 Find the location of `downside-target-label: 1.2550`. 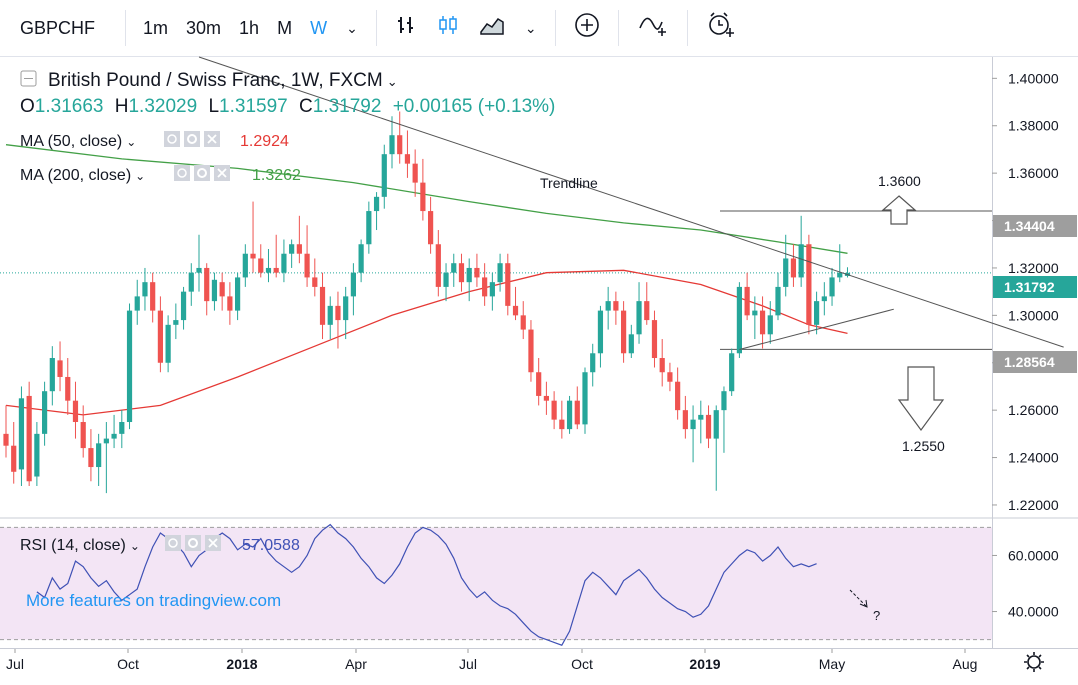

downside-target-label: 1.2550 is located at coordinates (923, 446).